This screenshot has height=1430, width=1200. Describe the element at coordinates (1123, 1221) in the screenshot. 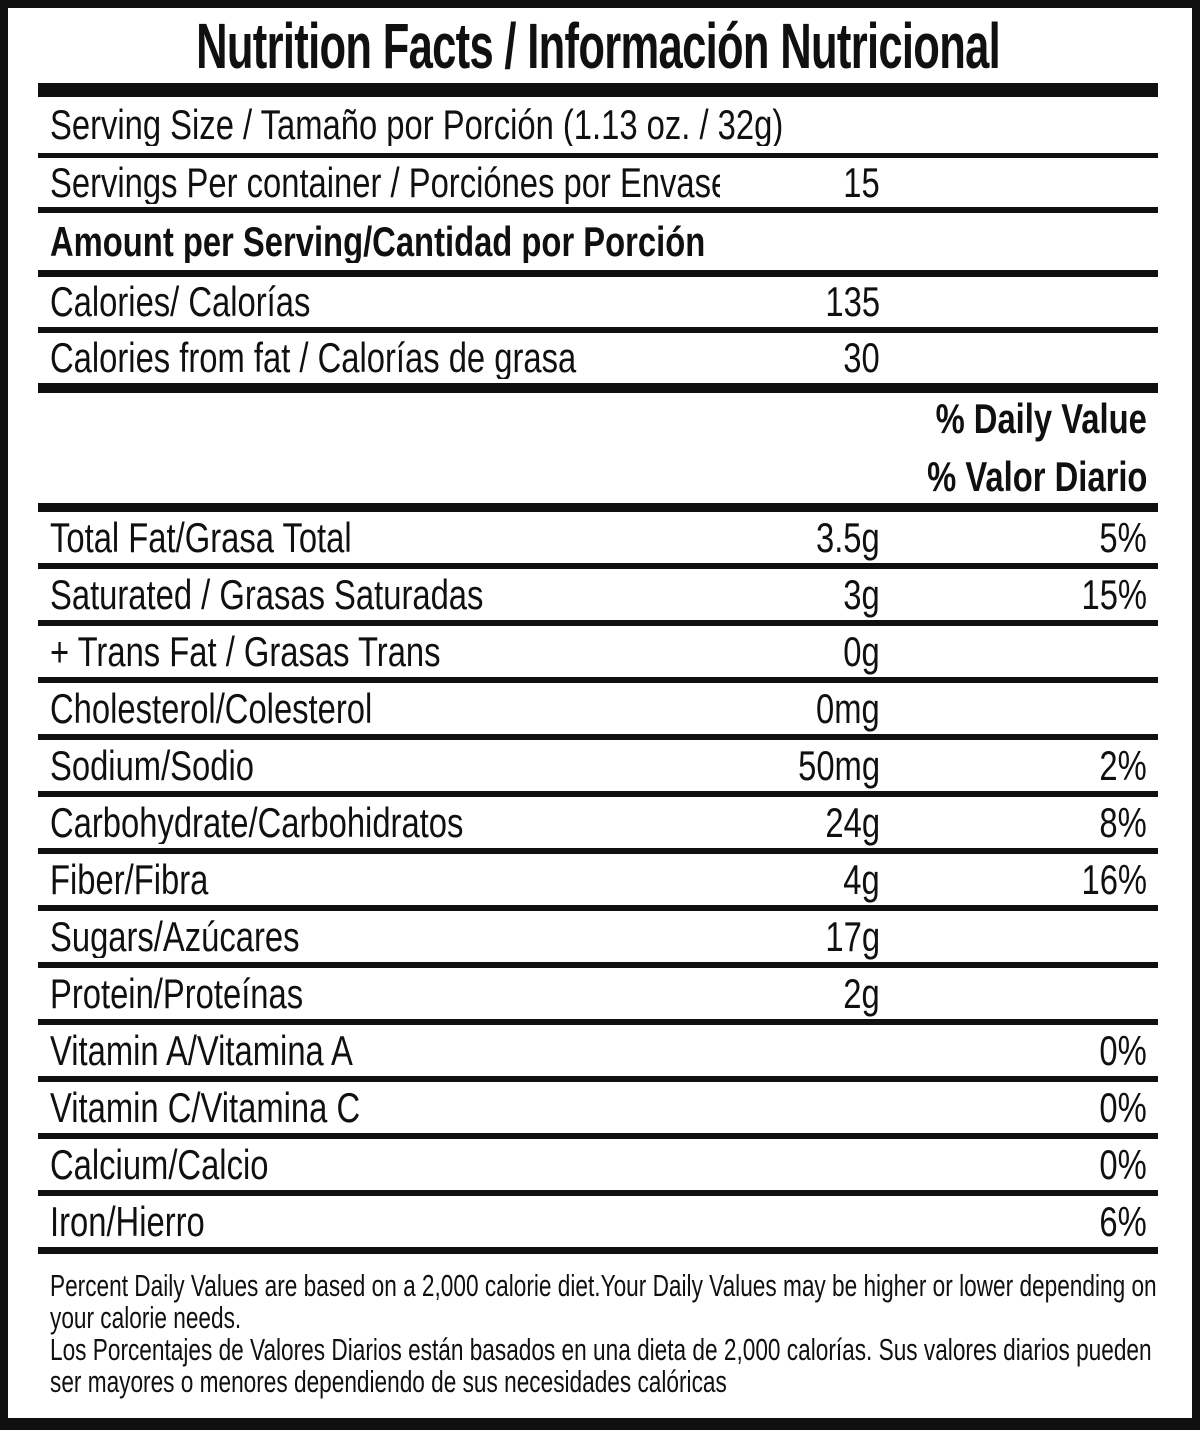

I see `nutrient-dv: 6%` at that location.